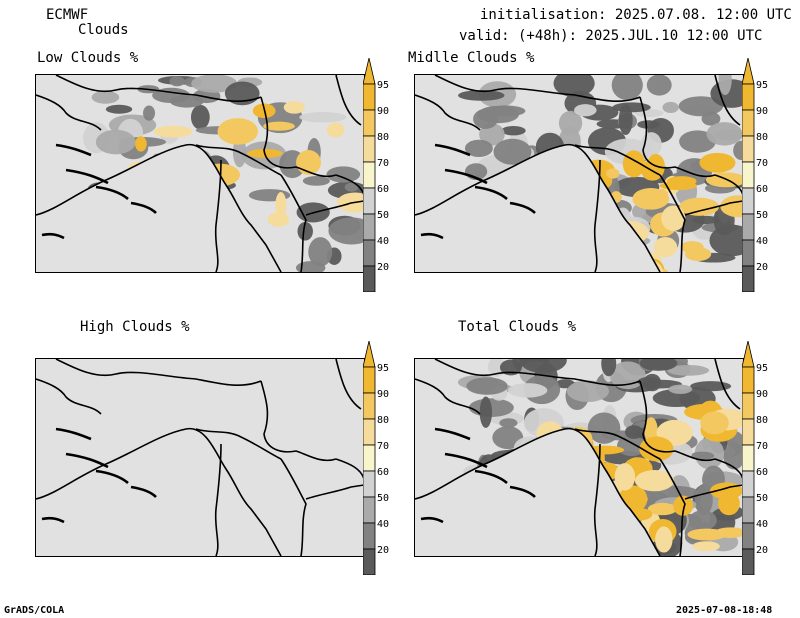 The image size is (800, 618). What do you see at coordinates (385, 175) in the screenshot?
I see `colorbar-low-clouds: 95 90 80 70 60 50 40 20` at bounding box center [385, 175].